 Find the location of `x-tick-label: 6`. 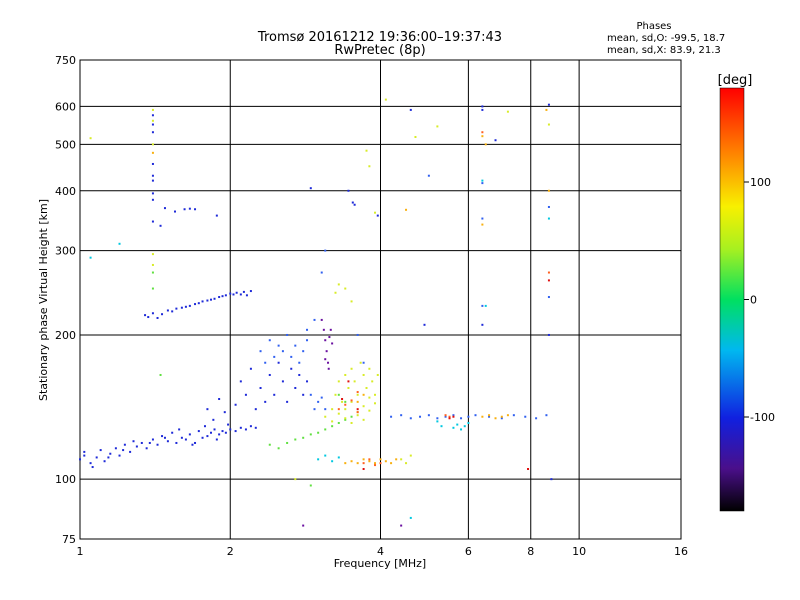

x-tick-label: 6 is located at coordinates (468, 551).